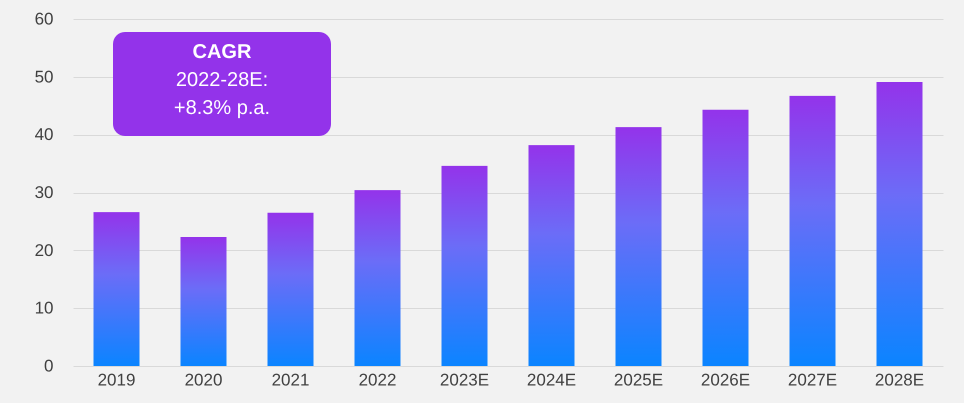  What do you see at coordinates (639, 380) in the screenshot?
I see `x-tick-label: 2025E` at bounding box center [639, 380].